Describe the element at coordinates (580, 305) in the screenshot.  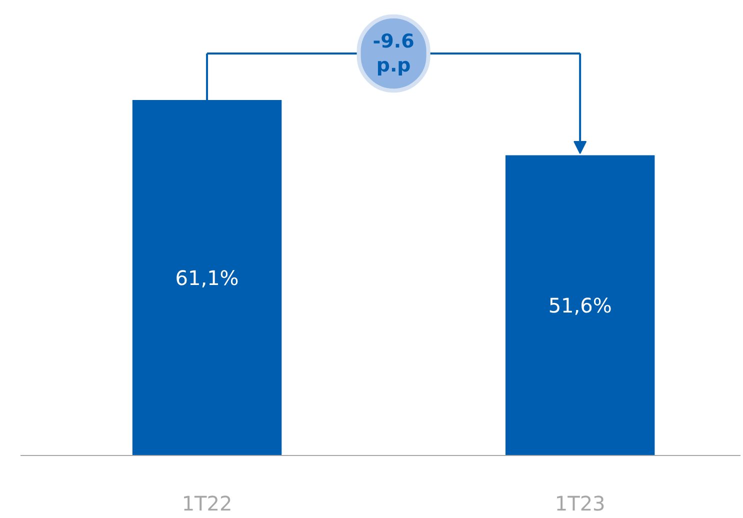
I see `data-label: 51,6%` at that location.